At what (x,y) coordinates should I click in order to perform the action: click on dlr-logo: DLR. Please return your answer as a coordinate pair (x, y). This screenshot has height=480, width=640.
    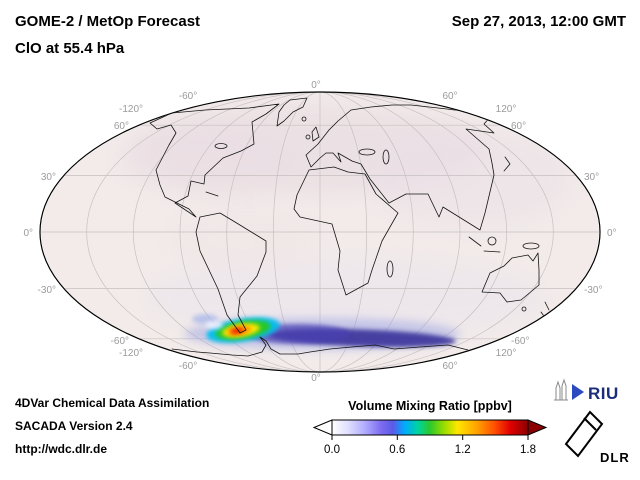
    Looking at the image, I should click on (597, 437).